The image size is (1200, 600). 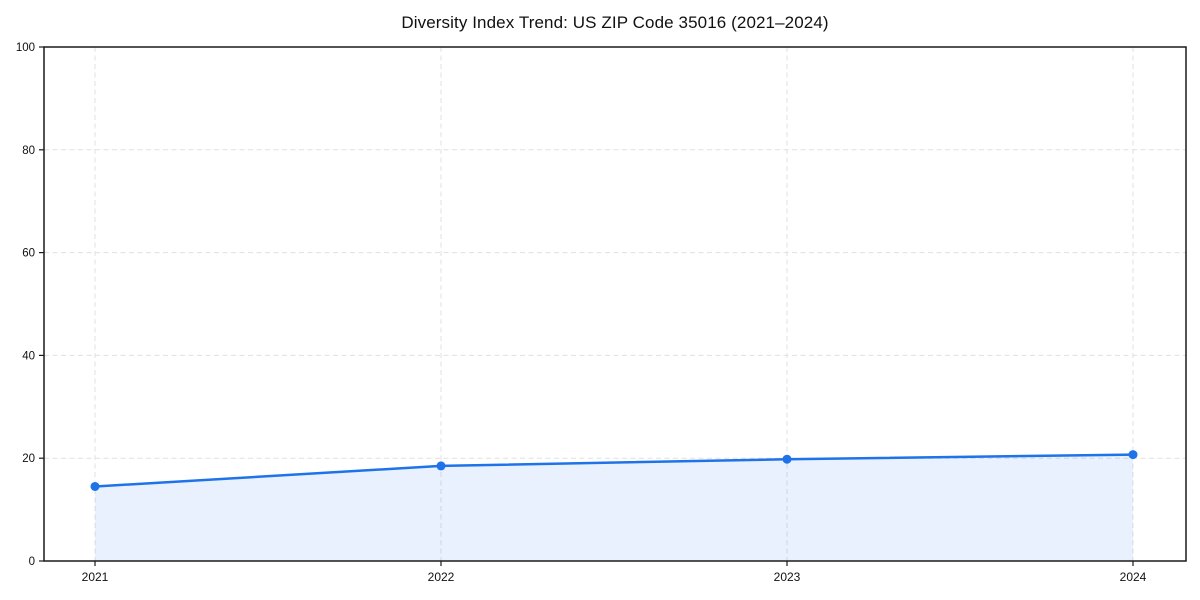 What do you see at coordinates (28, 459) in the screenshot?
I see `y-tick-label: 20` at bounding box center [28, 459].